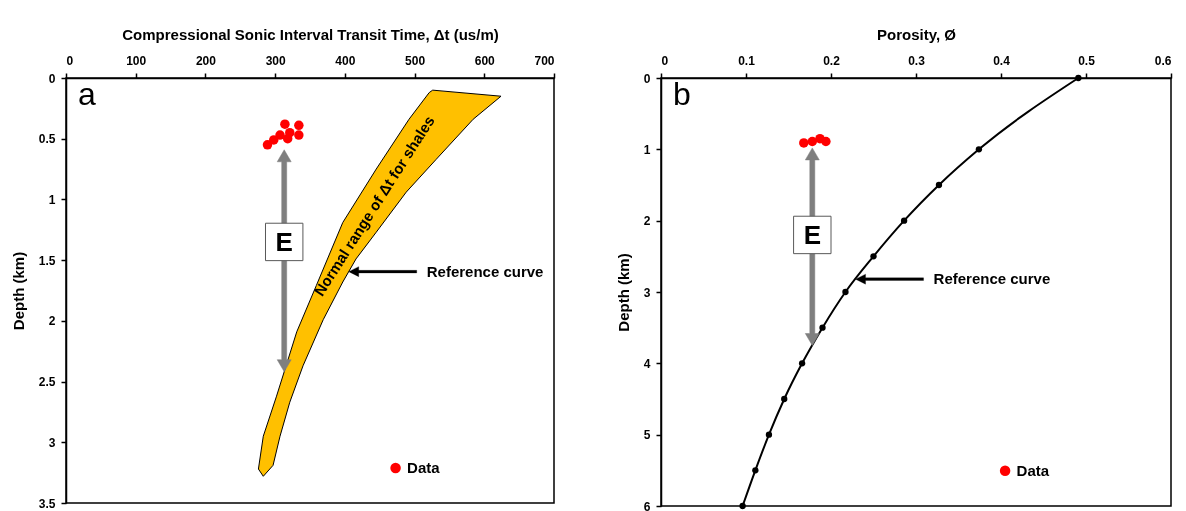 Image resolution: width=1186 pixels, height=511 pixels. What do you see at coordinates (47, 382) in the screenshot?
I see `y-tick-label: 2.5` at bounding box center [47, 382].